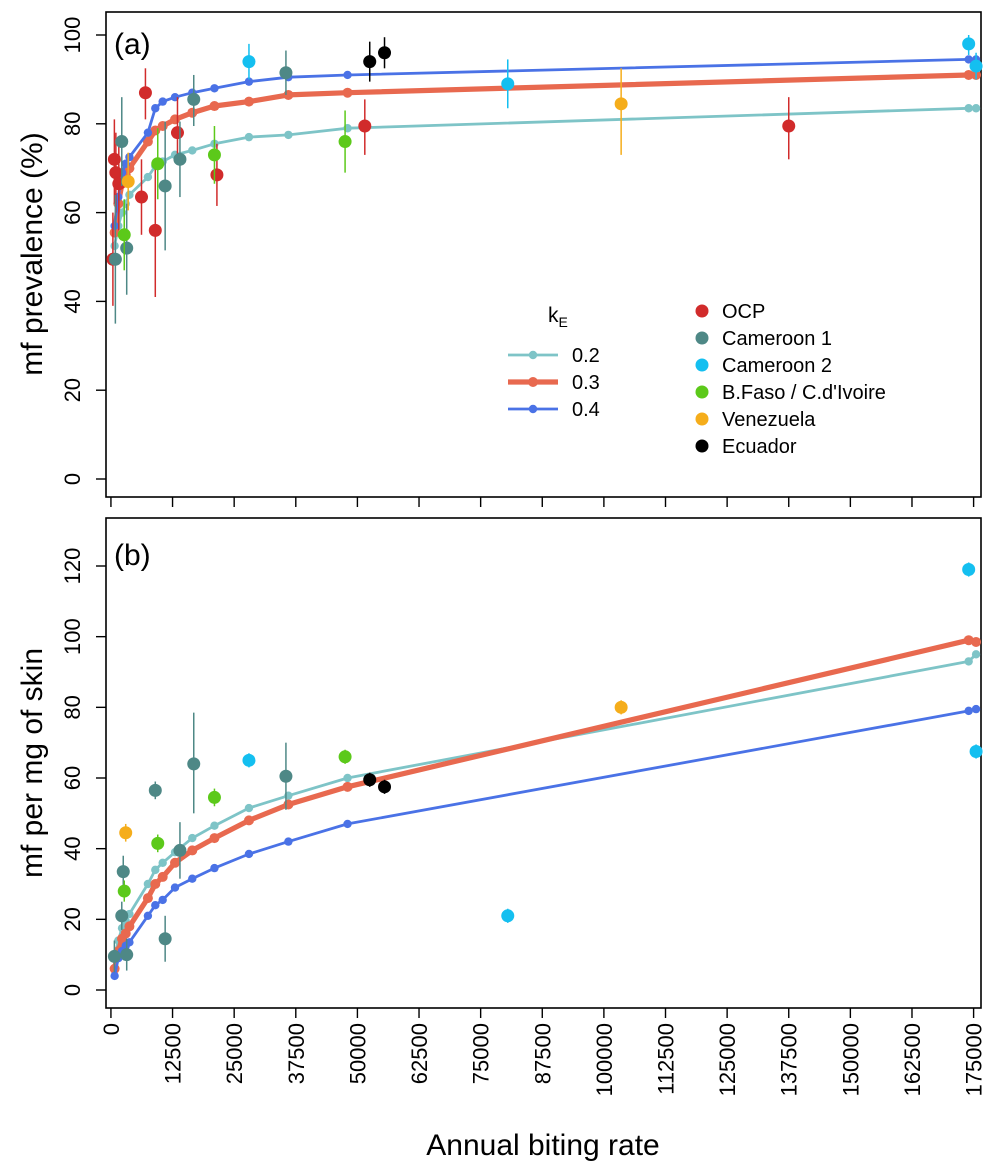  What do you see at coordinates (586, 410) in the screenshot?
I see `legend-label-kE-0.4: 0.4` at bounding box center [586, 410].